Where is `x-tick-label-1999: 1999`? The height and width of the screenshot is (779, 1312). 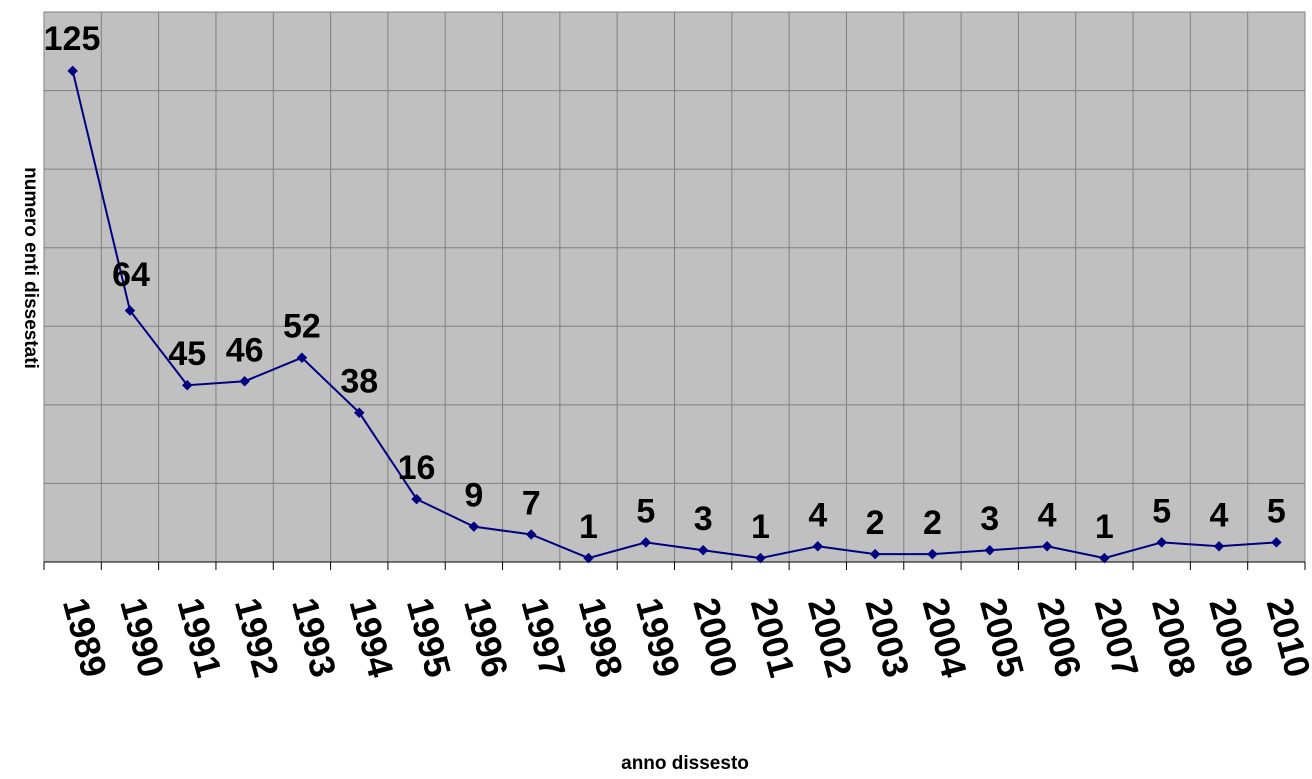
x-tick-label-1999: 1999 is located at coordinates (658, 637).